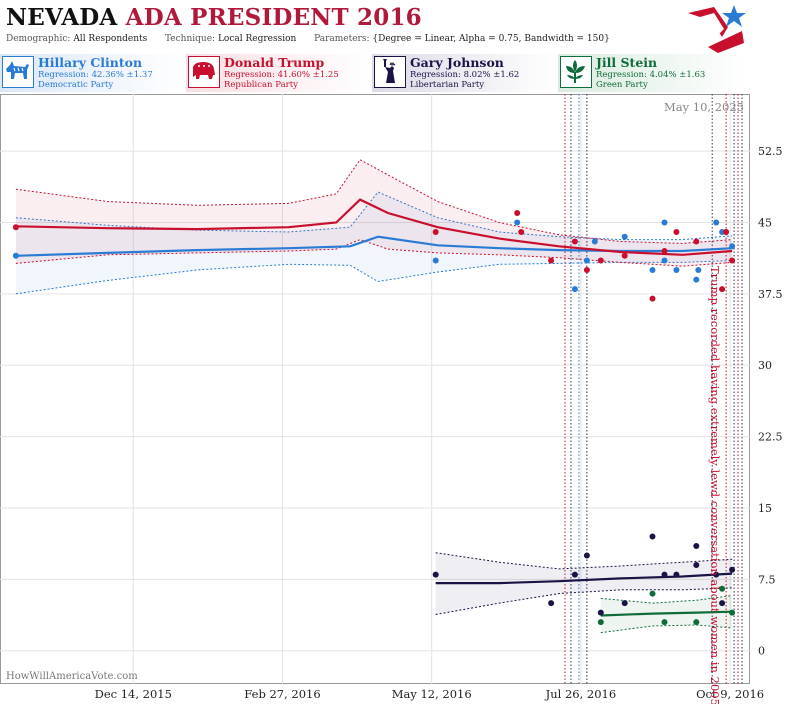 The image size is (789, 704). What do you see at coordinates (432, 694) in the screenshot?
I see `x-tick-label: May 12, 2016` at bounding box center [432, 694].